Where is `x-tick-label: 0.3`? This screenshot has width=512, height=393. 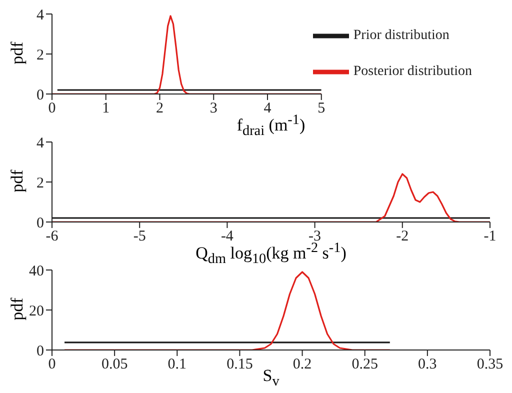
x-tick-label: 0.3 is located at coordinates (427, 364).